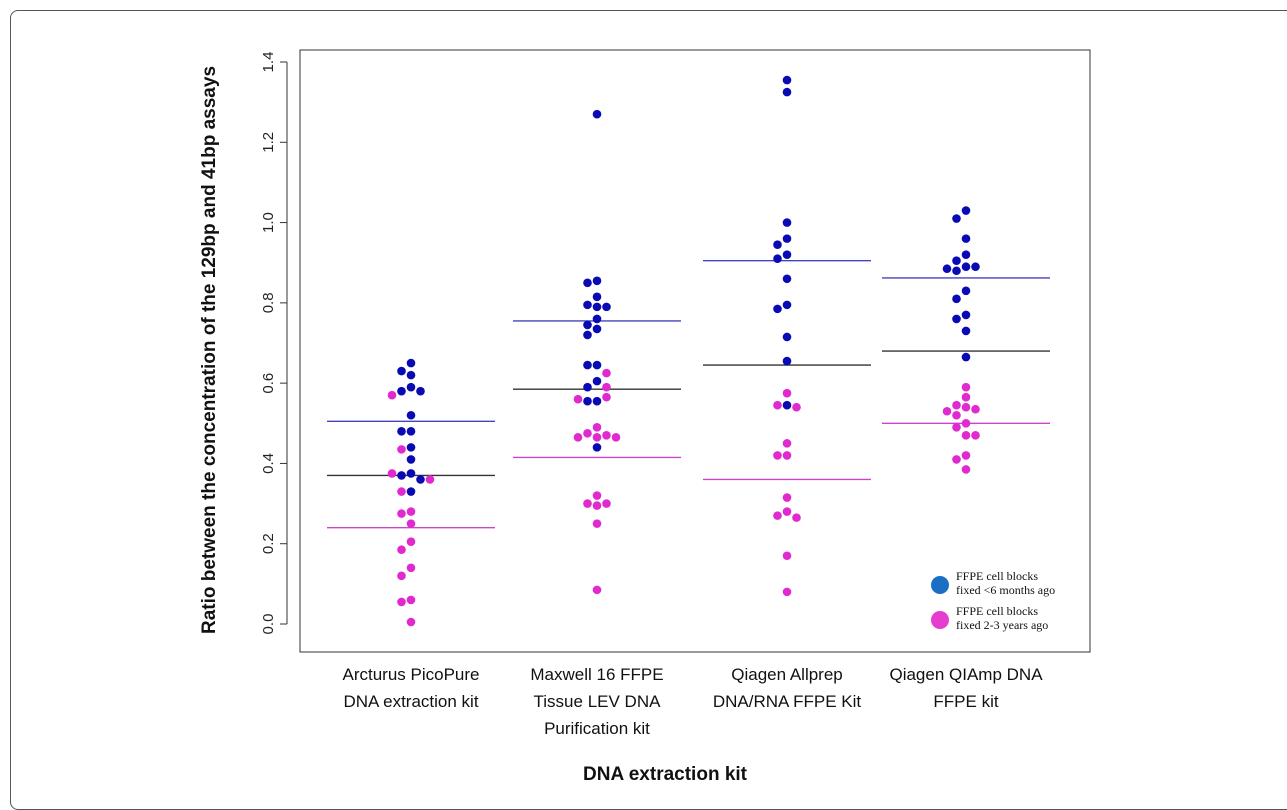  What do you see at coordinates (787, 674) in the screenshot?
I see `category-label: Qiagen Allprep` at bounding box center [787, 674].